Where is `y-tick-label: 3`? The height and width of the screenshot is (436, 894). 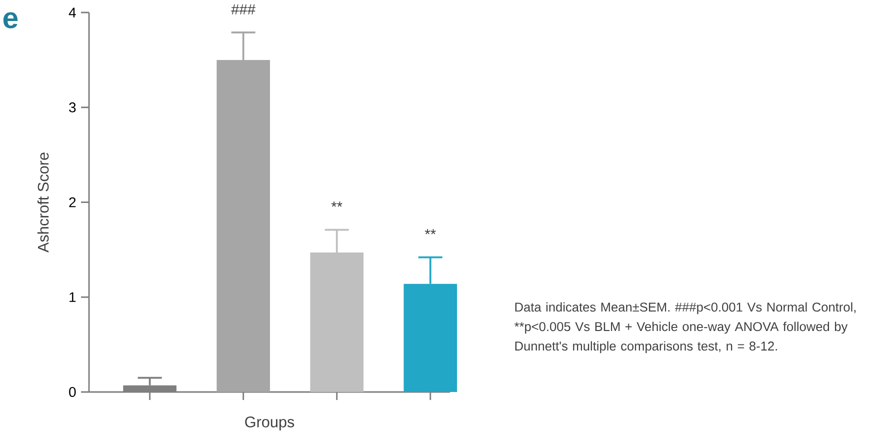 y-tick-label: 3 is located at coordinates (72, 107).